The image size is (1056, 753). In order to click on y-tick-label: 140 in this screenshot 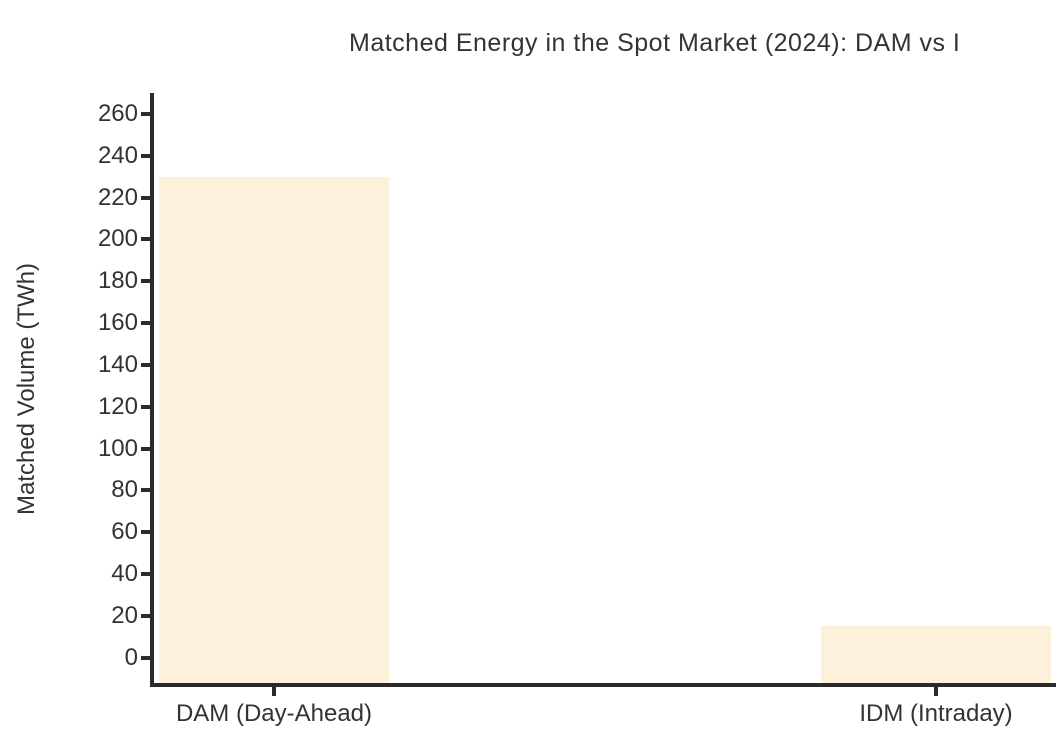, I will do `click(117, 364)`.